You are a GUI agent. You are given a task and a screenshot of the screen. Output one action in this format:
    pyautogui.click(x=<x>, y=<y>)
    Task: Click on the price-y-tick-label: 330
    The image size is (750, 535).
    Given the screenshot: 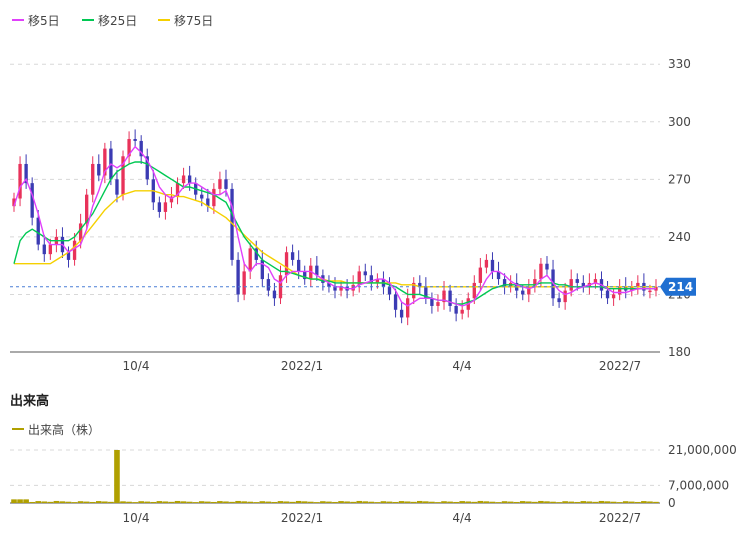 What is the action you would take?
    pyautogui.click(x=679, y=64)
    